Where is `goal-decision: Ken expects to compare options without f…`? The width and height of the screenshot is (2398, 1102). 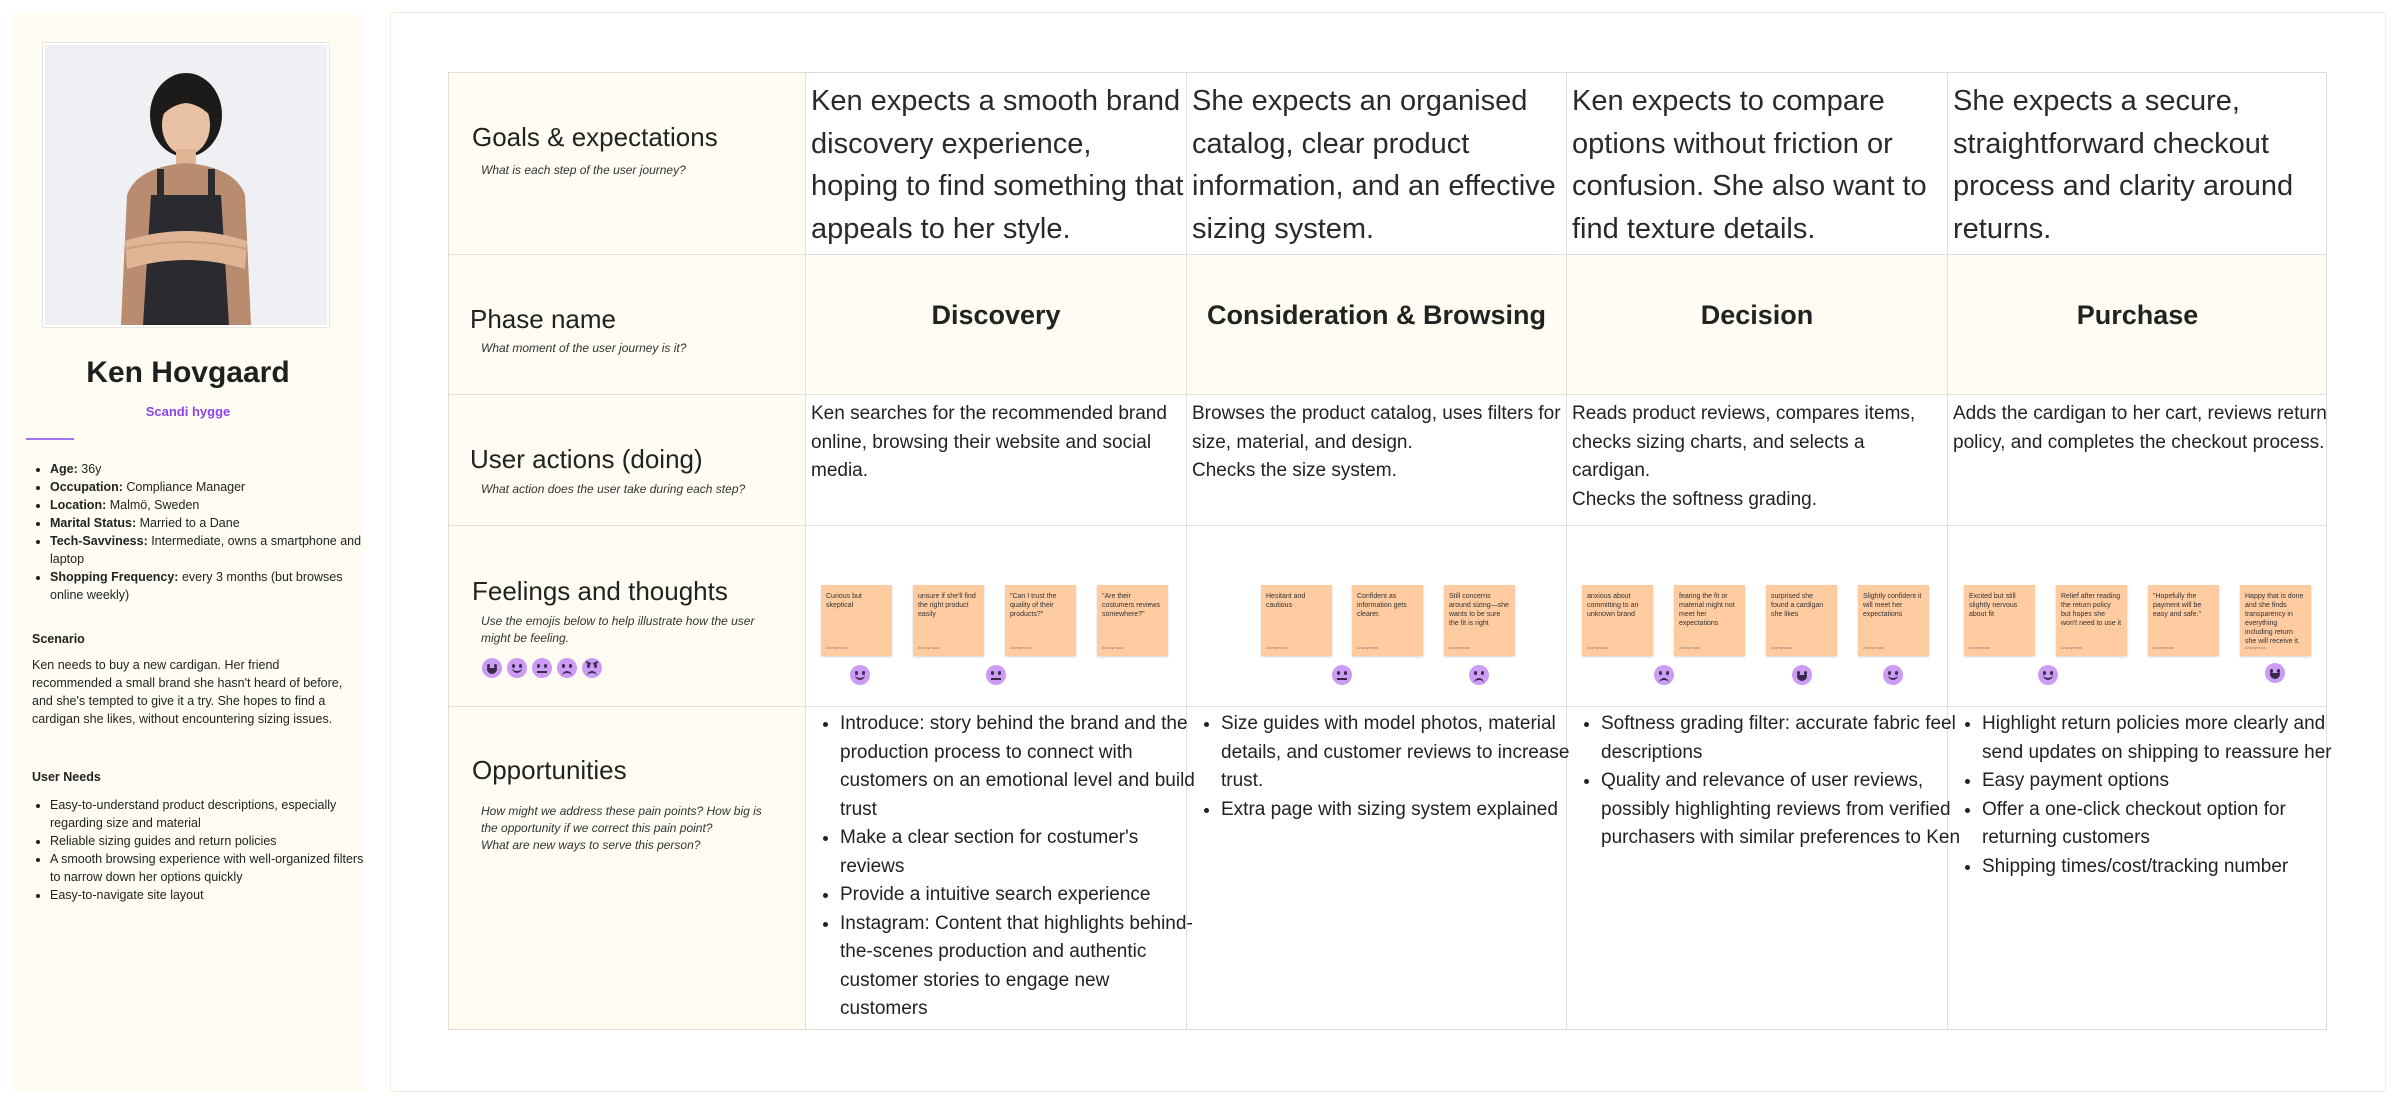 goal-decision: Ken expects to compare options without f… is located at coordinates (1749, 165).